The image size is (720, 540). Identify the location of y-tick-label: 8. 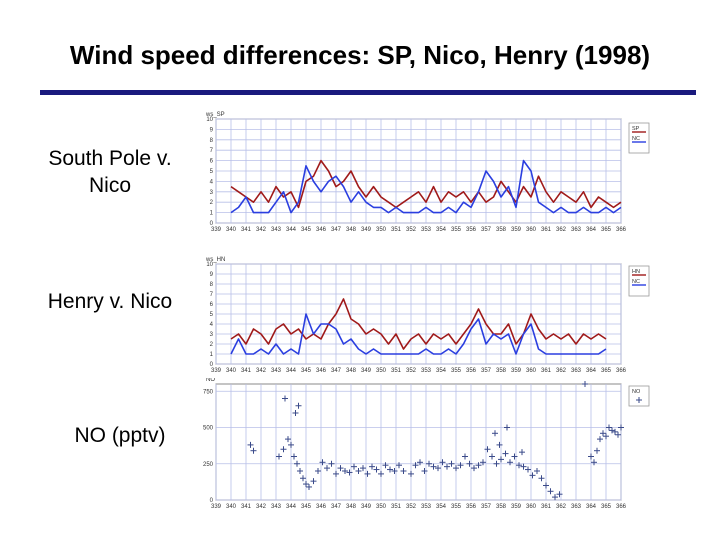
(212, 141).